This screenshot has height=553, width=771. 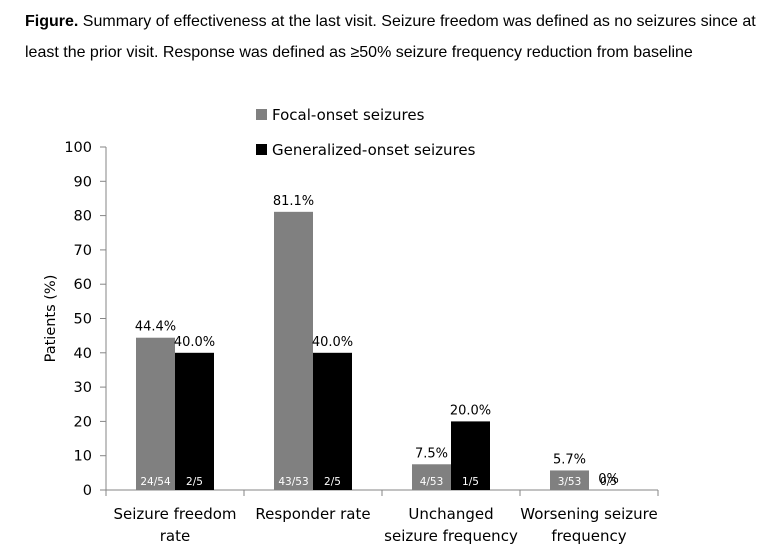 What do you see at coordinates (83, 182) in the screenshot?
I see `y-tick-label: 90` at bounding box center [83, 182].